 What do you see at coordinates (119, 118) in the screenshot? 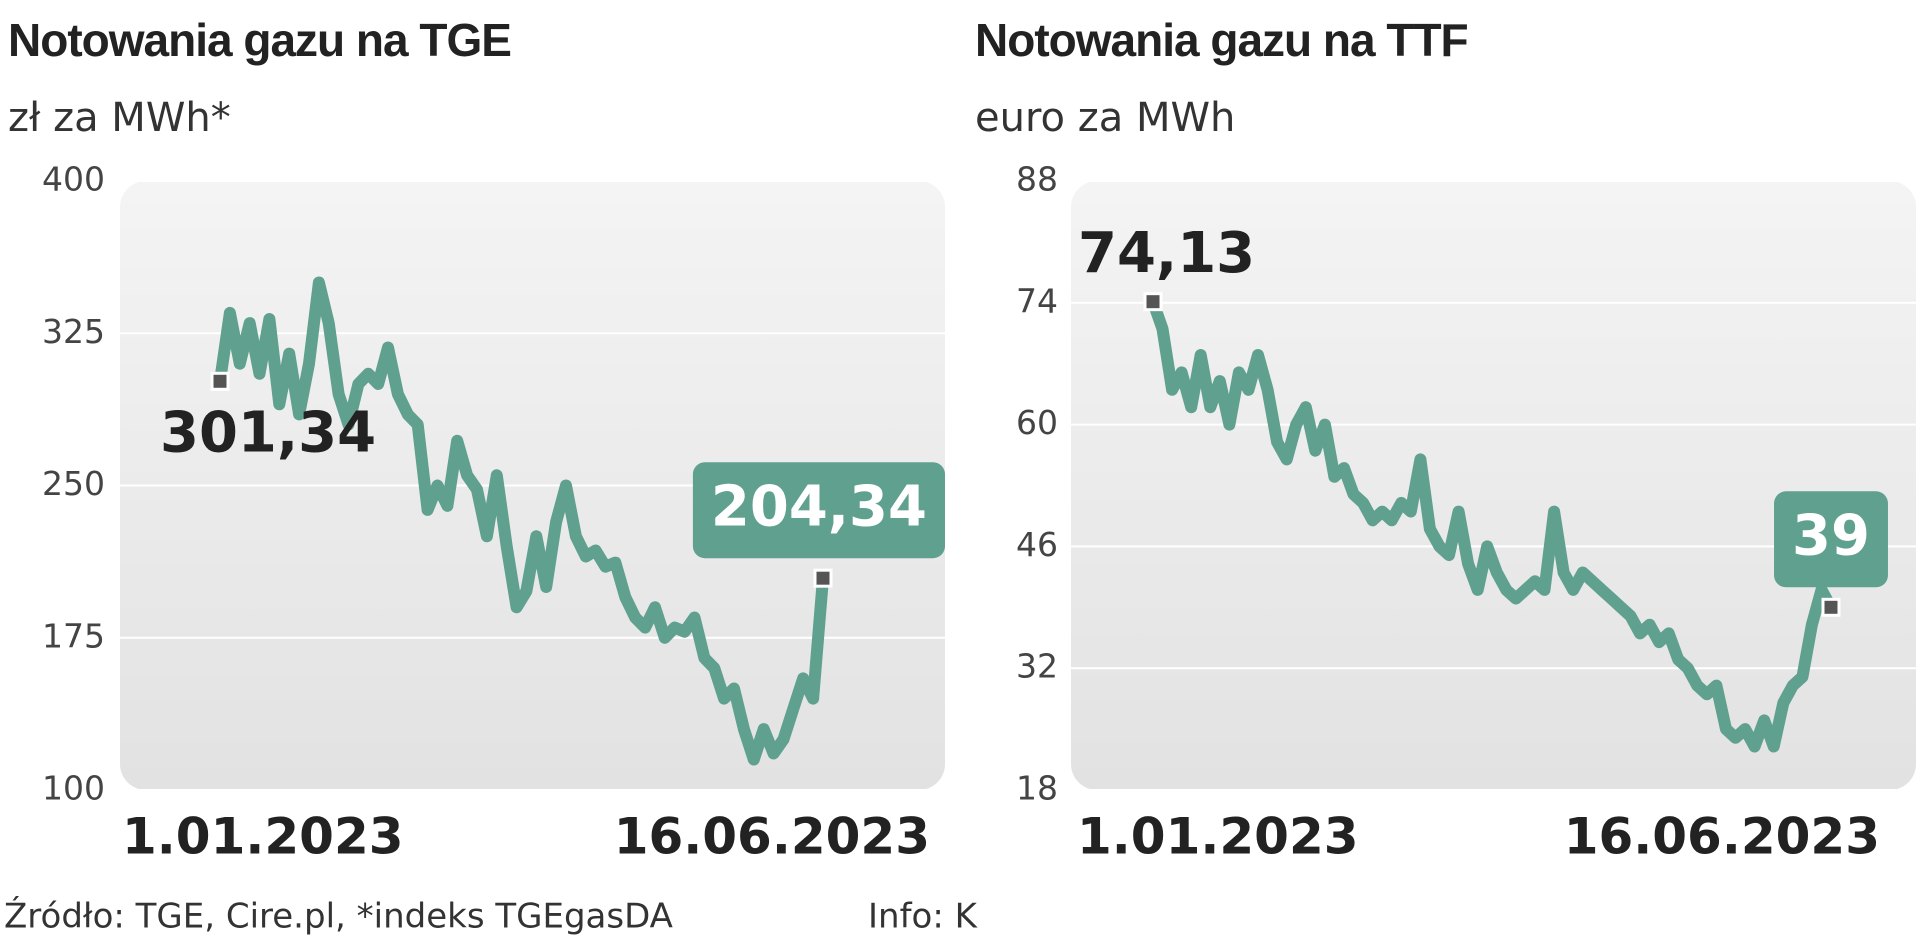
I see `chart-subtitle: zł za MWh*` at bounding box center [119, 118].